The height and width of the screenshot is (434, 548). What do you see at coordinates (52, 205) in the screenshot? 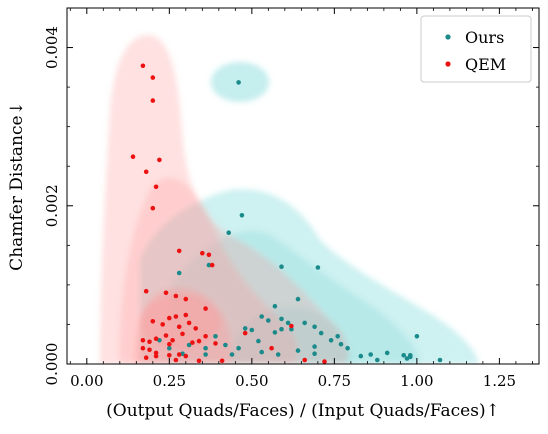
I see `y-tick-label: 0.002` at bounding box center [52, 205].